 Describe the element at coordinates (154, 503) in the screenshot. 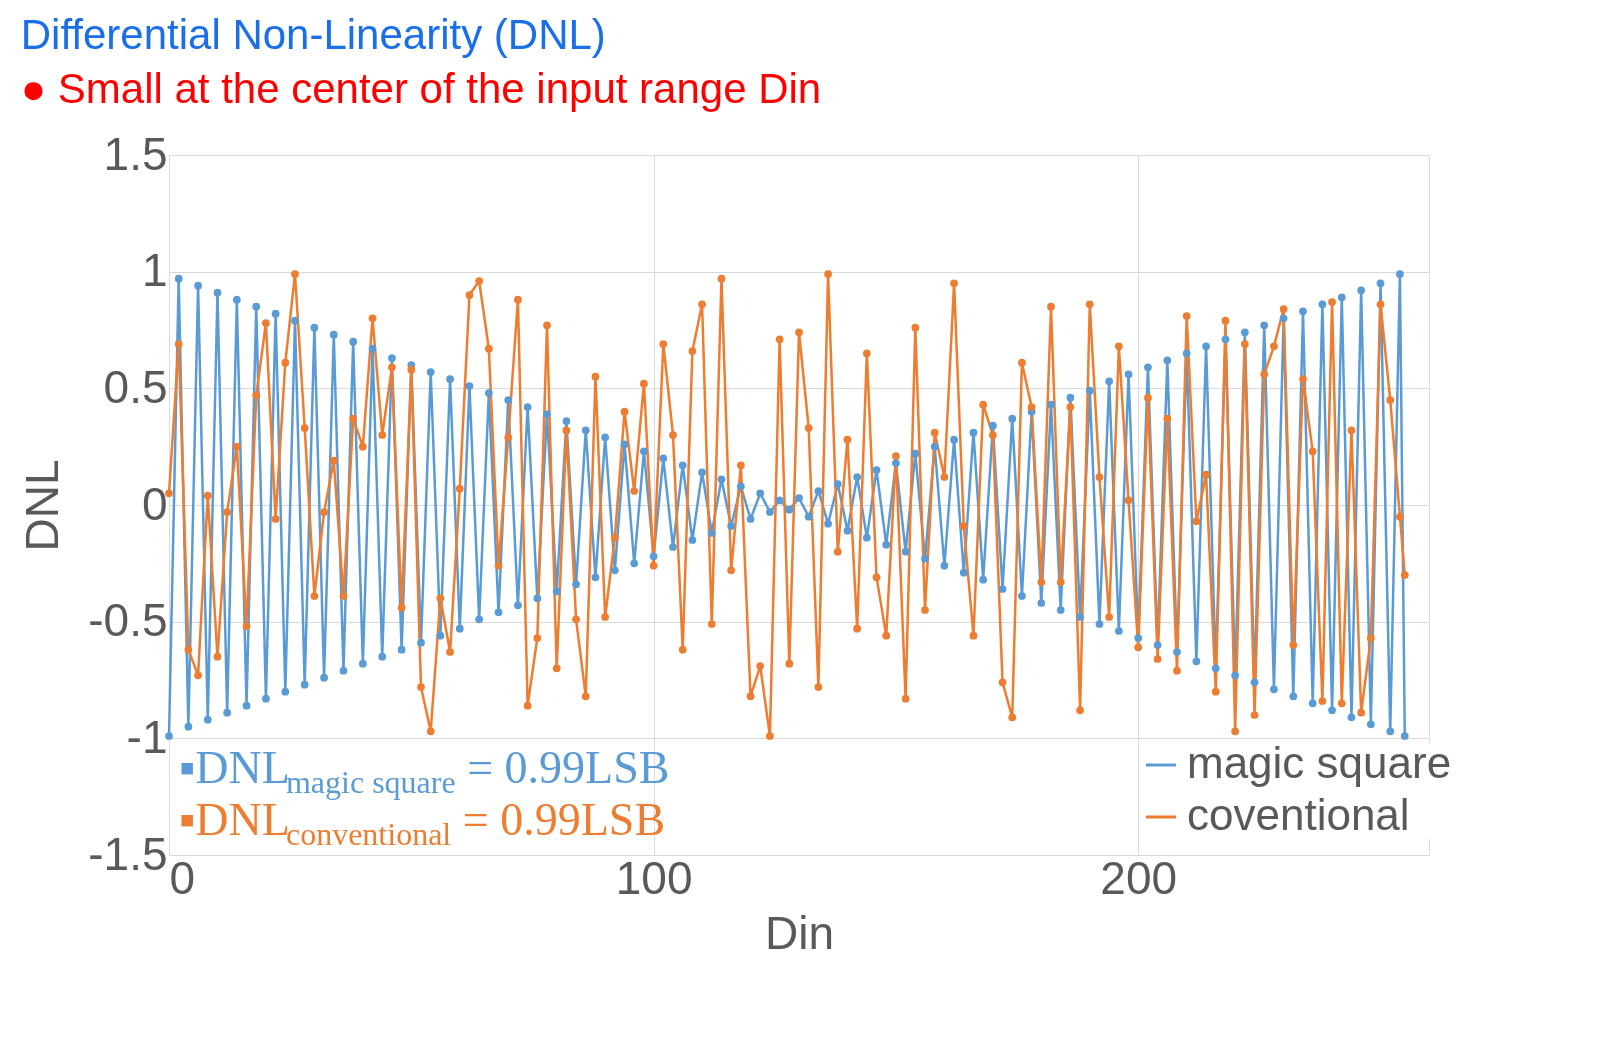

I see `y-tick-label: 0` at that location.